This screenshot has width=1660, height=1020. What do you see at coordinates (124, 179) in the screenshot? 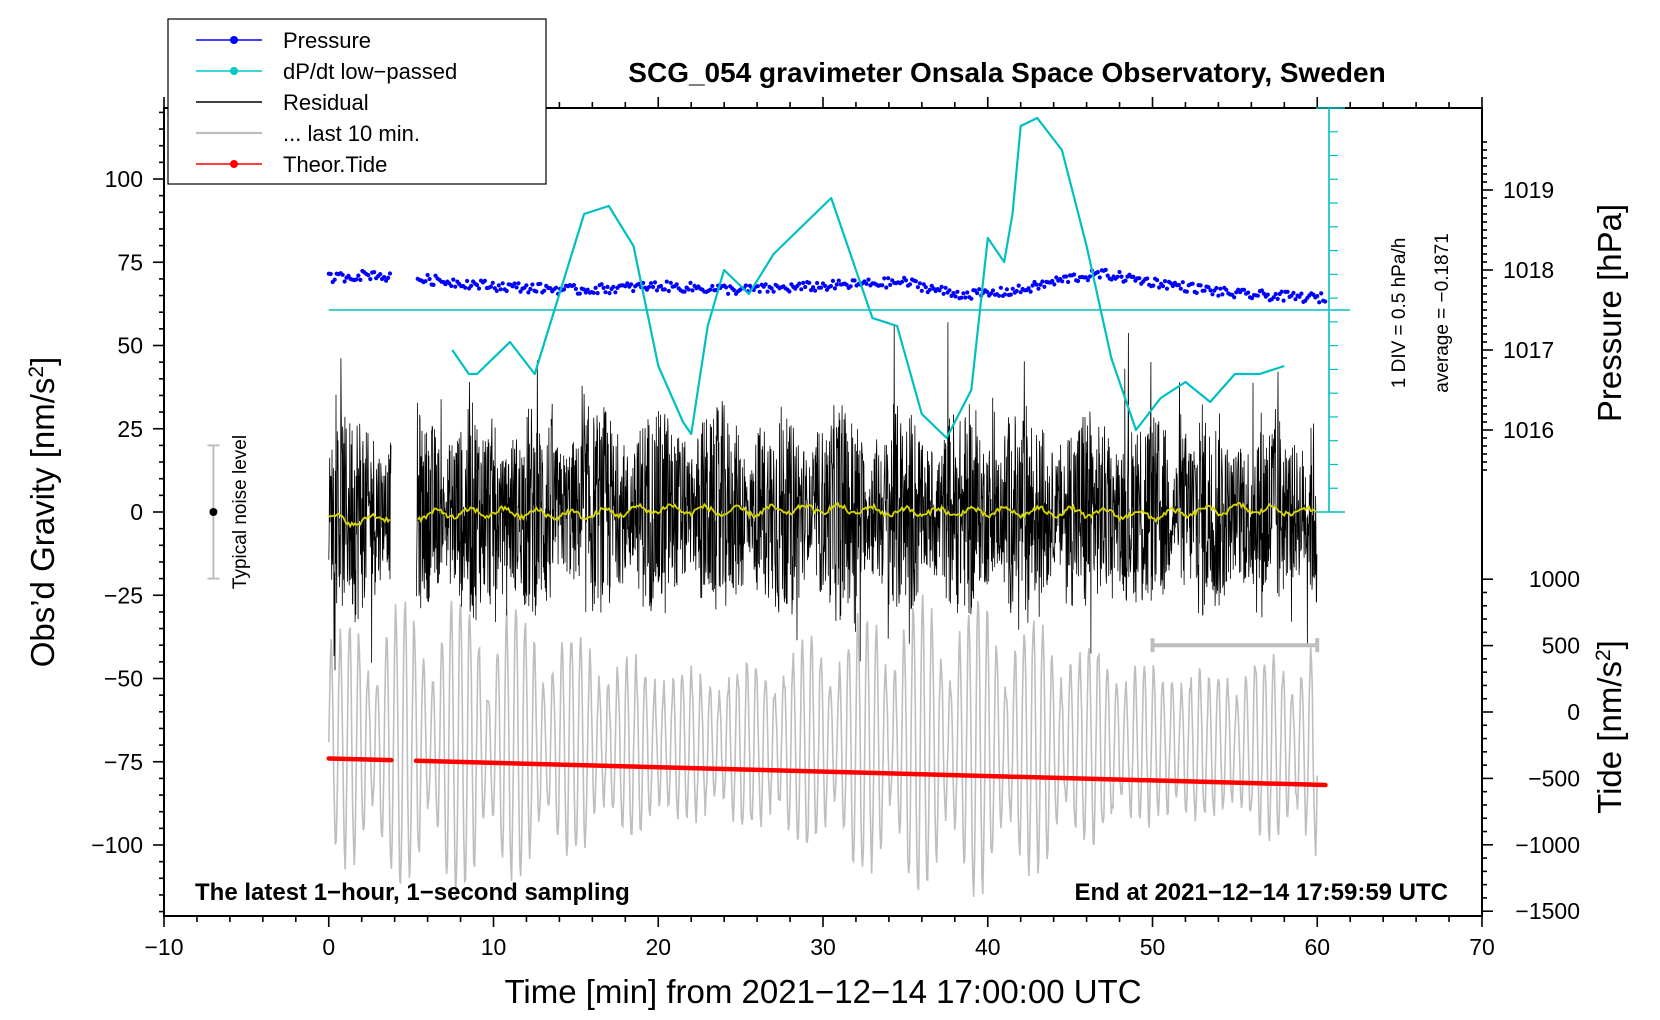
I see `gravity-tick-label: 100` at bounding box center [124, 179].